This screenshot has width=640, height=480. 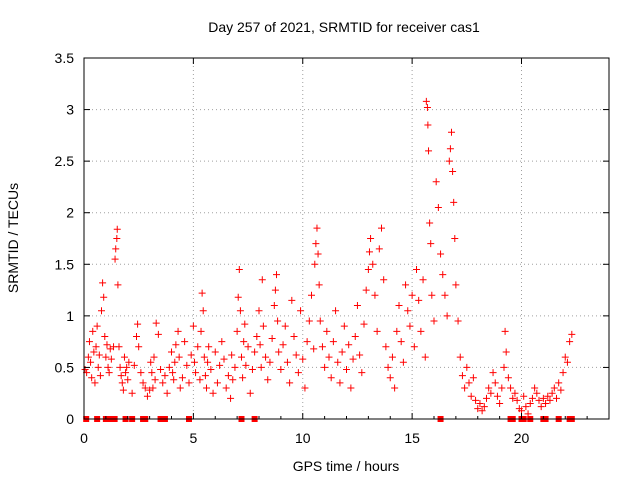 What do you see at coordinates (65, 161) in the screenshot?
I see `y-tick-label: 2.5` at bounding box center [65, 161].